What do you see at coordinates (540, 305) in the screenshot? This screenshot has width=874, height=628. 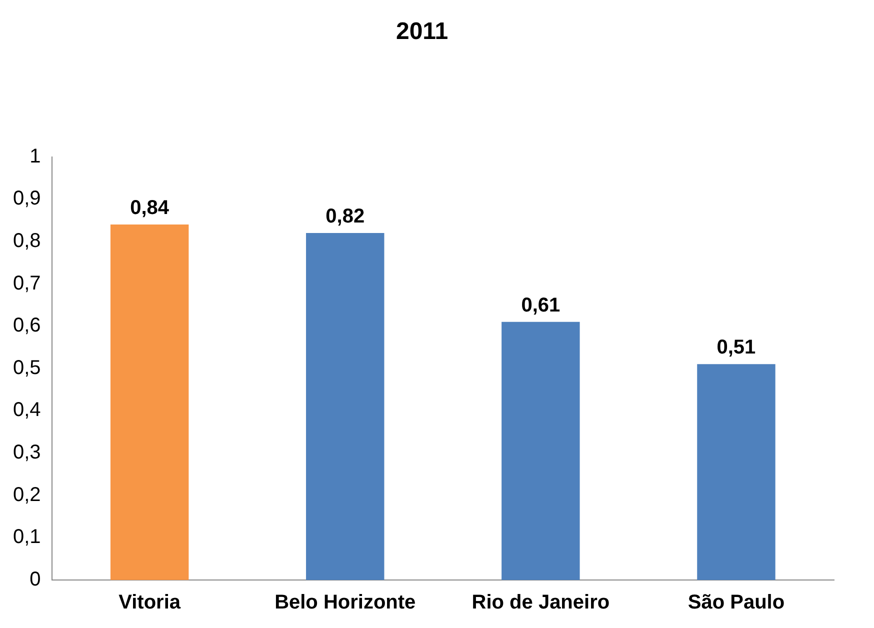 I see `data-label: 0,61` at bounding box center [540, 305].